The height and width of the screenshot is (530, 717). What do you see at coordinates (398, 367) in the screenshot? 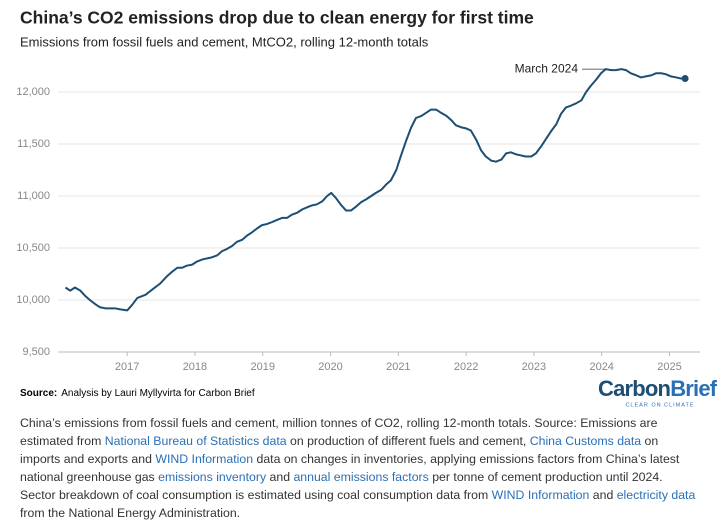
I see `x-tick-label: 2021` at bounding box center [398, 367].